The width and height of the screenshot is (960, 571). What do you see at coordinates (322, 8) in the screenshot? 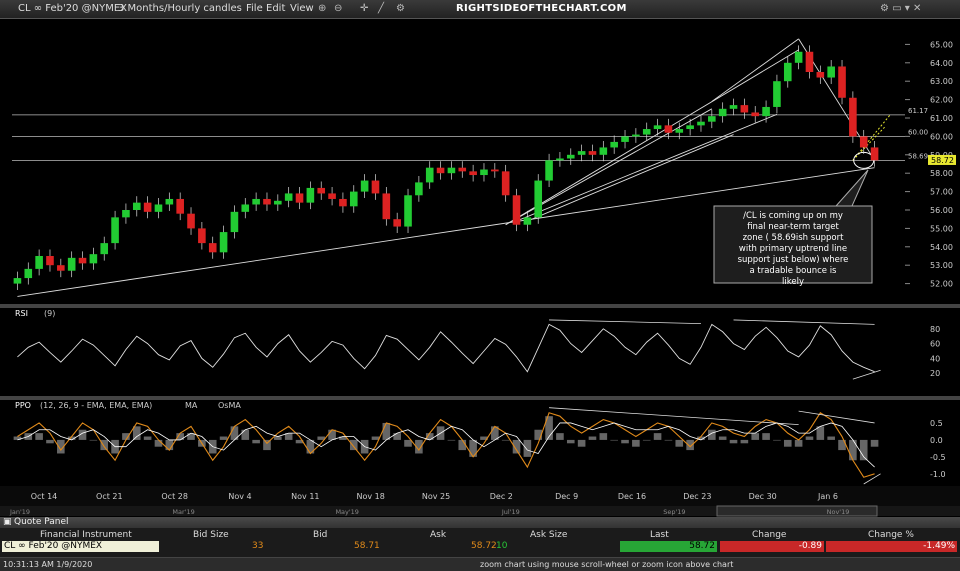
I see `zoom-in-icon: ⊕` at bounding box center [322, 8].